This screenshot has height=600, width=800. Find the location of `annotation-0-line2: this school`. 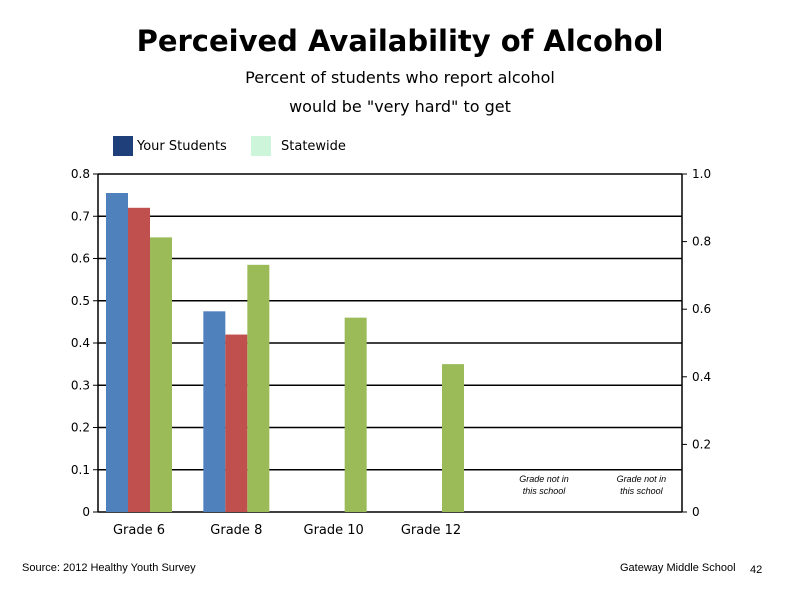

annotation-0-line2: this school is located at coordinates (545, 491).